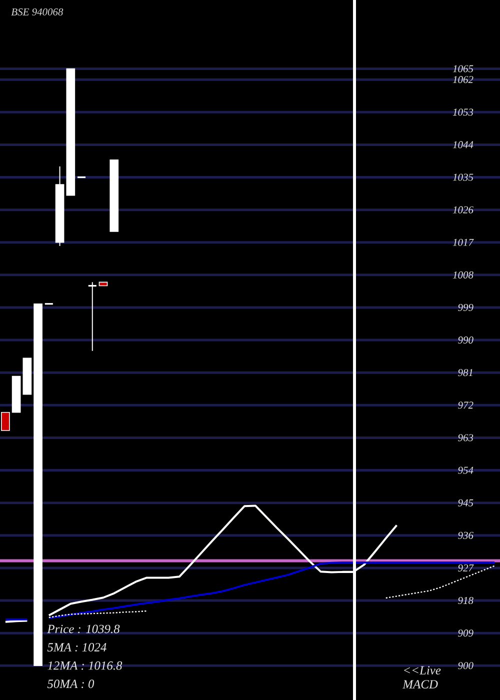 The height and width of the screenshot is (700, 500). Describe the element at coordinates (465, 372) in the screenshot. I see `y-tick-label: 981` at that location.